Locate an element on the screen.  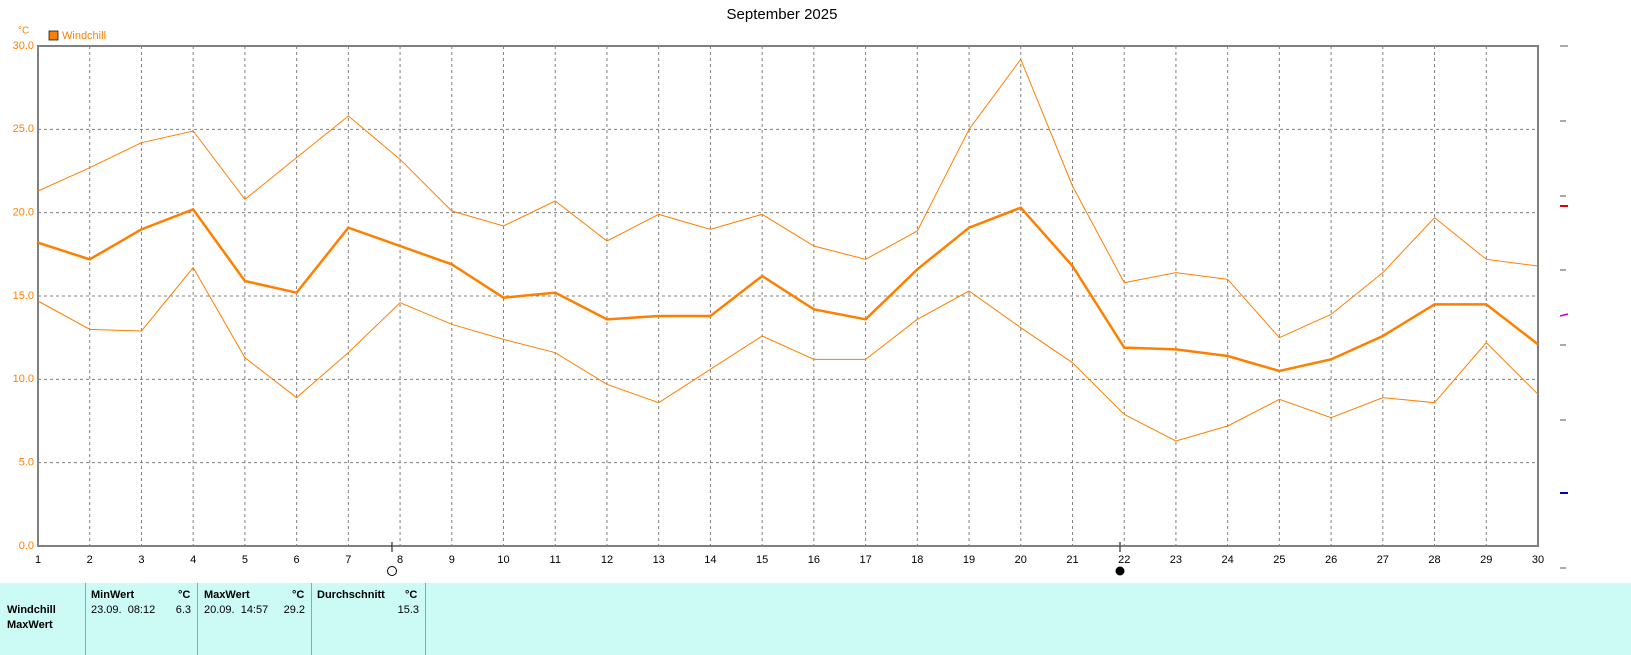
x-tick-label: 17 is located at coordinates (865, 560).